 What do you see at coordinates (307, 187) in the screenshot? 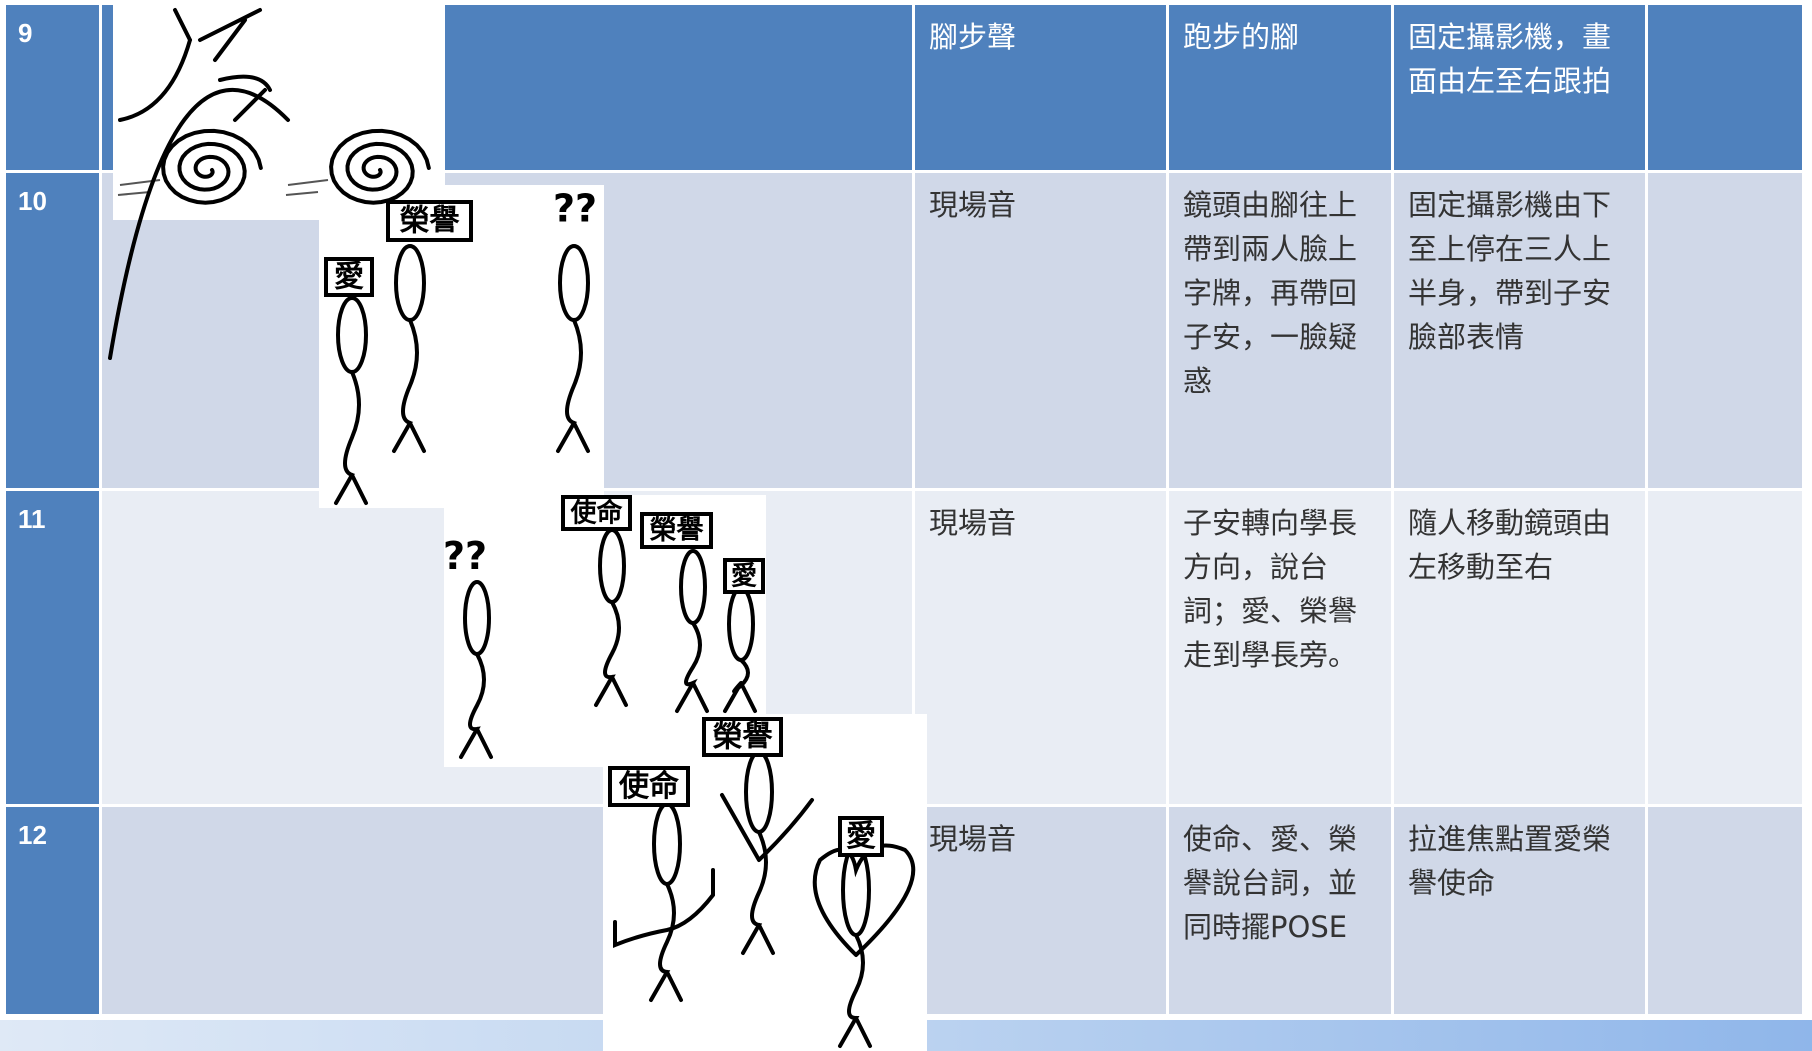
I see `speed-lines` at bounding box center [307, 187].